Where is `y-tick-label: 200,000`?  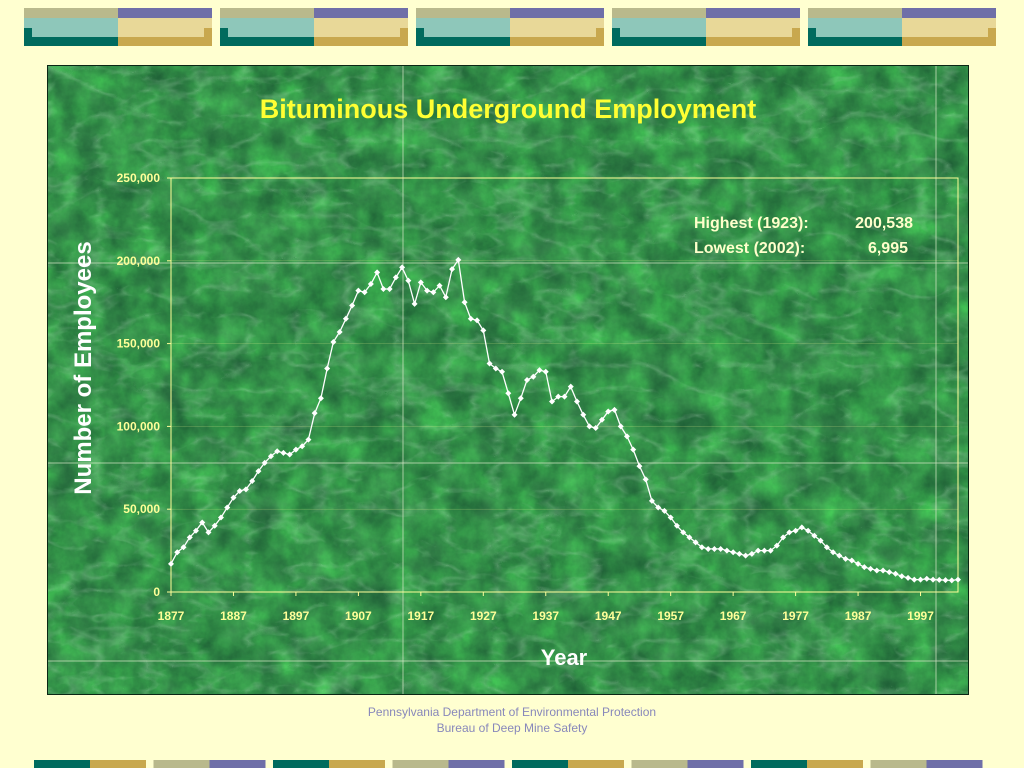
y-tick-label: 200,000 is located at coordinates (139, 261).